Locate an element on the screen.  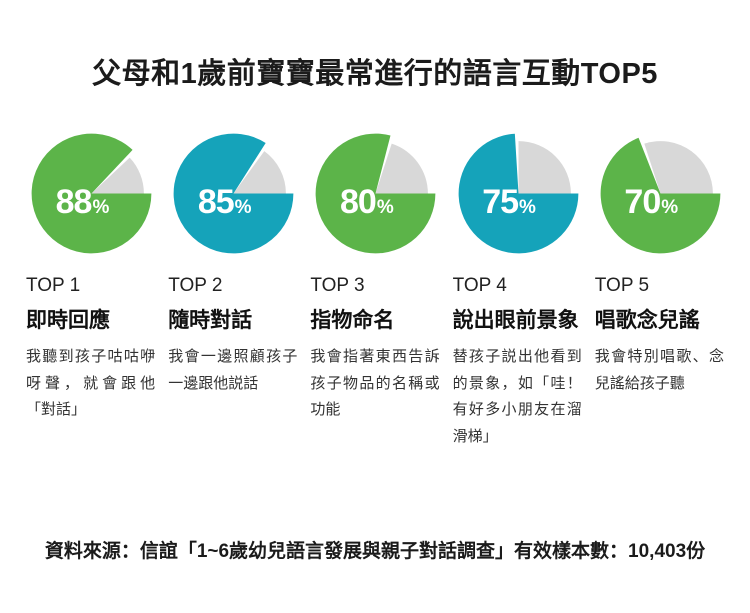
percent-label: 70% is located at coordinates (651, 202).